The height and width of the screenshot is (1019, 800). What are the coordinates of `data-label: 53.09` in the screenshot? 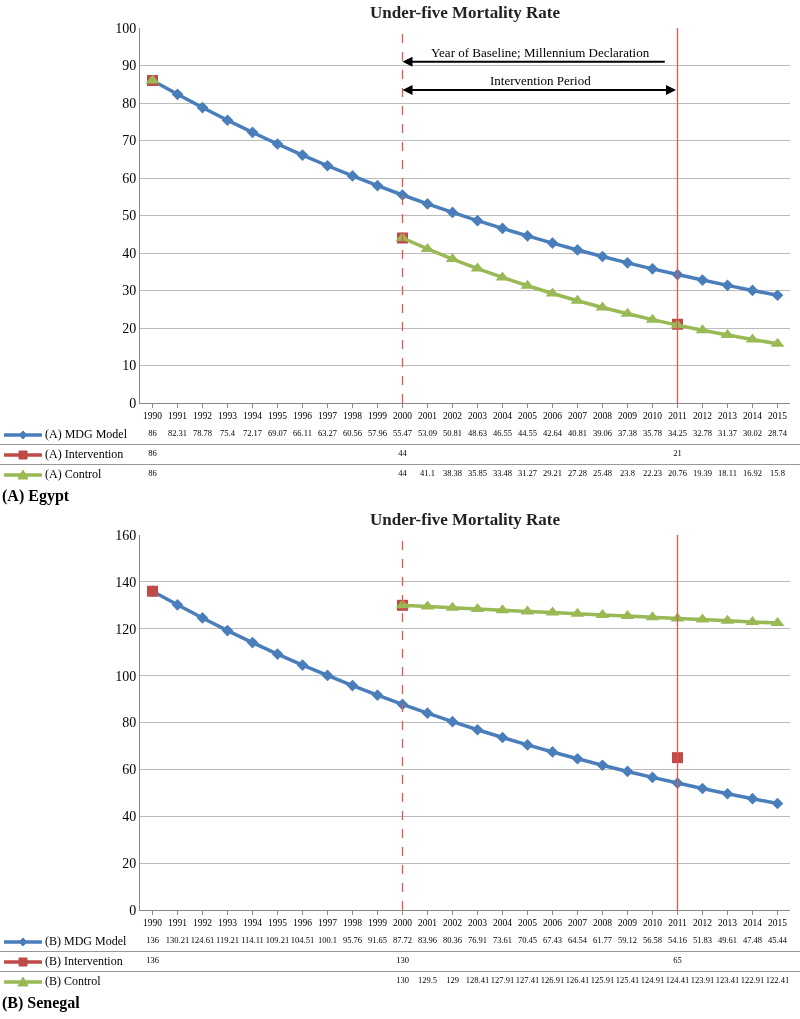 It's located at (427, 433).